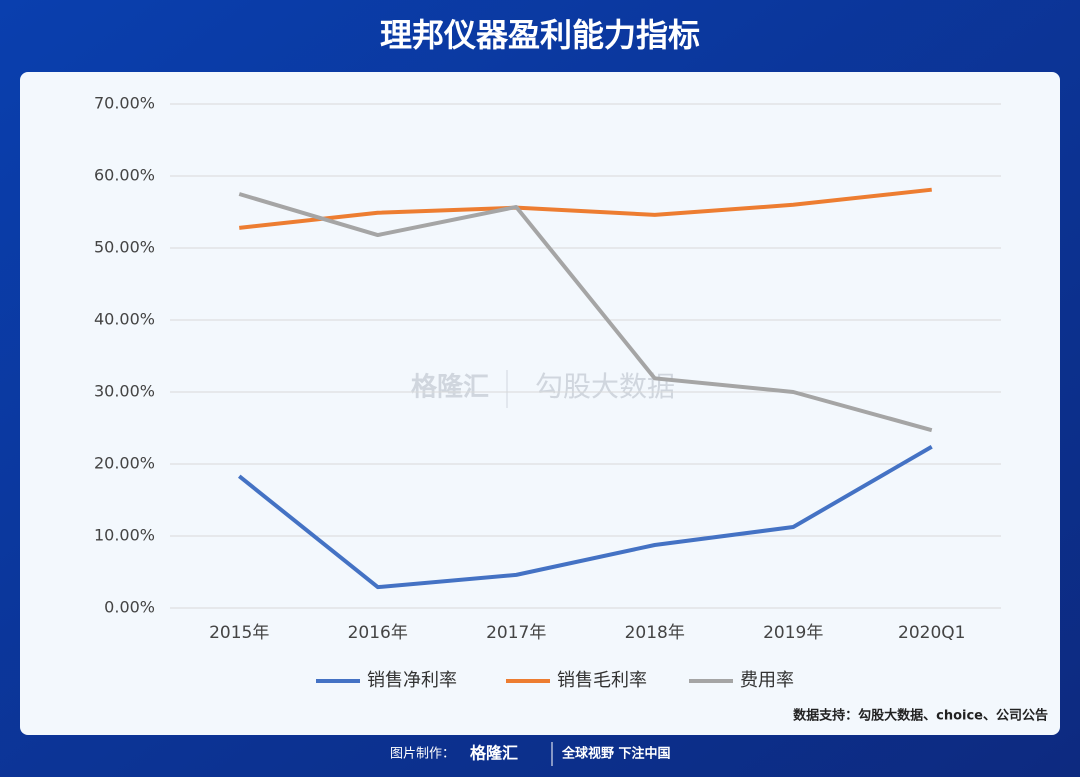 The height and width of the screenshot is (781, 1080). I want to click on x-tick-label: 2017年, so click(516, 633).